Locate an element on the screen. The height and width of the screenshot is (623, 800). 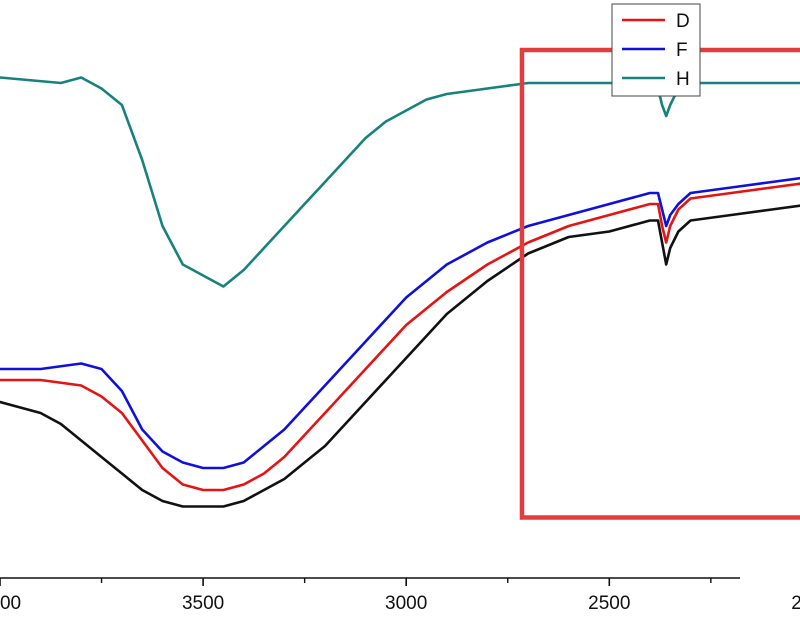
legend-label-f: F is located at coordinates (682, 50).